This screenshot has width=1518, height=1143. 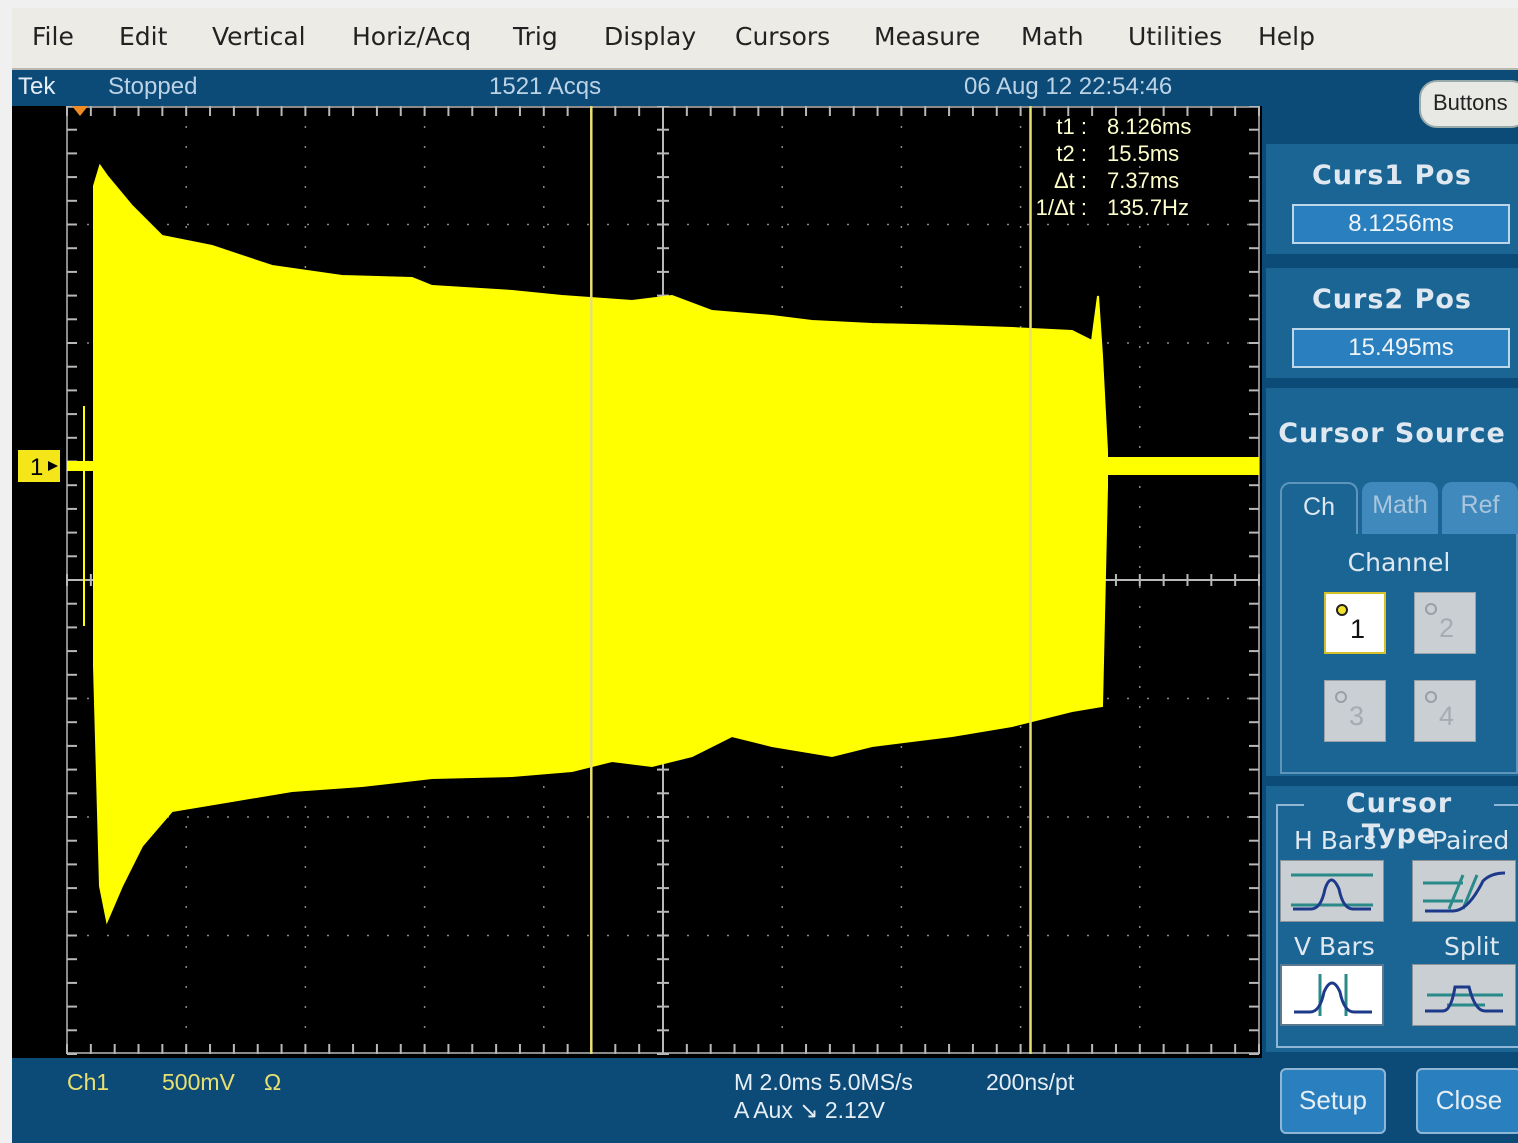 I want to click on cursor-readout-value: 135.7Hz, so click(x=1148, y=207).